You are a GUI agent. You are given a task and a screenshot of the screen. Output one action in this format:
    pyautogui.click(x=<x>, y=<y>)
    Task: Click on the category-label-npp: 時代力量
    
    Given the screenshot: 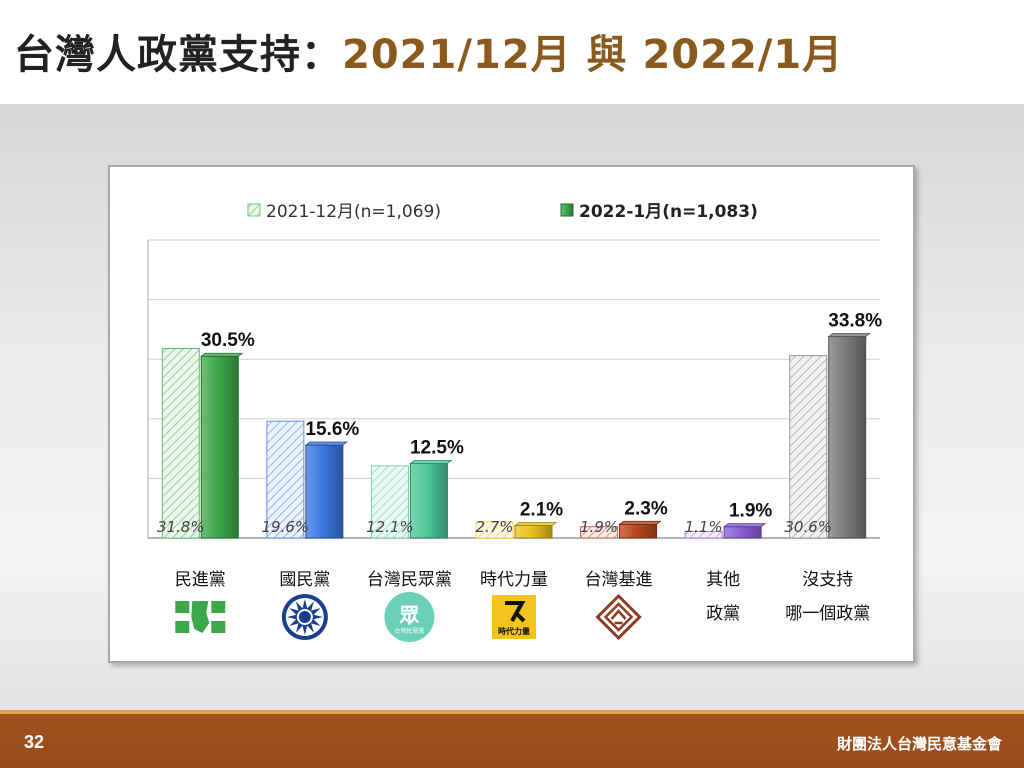 What is the action you would take?
    pyautogui.click(x=514, y=580)
    